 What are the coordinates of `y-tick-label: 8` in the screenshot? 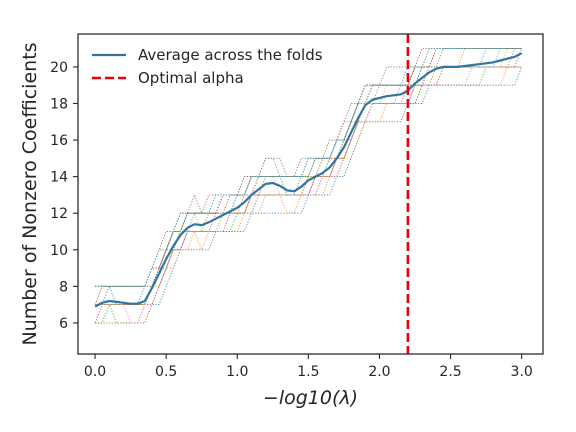 It's located at (63, 287).